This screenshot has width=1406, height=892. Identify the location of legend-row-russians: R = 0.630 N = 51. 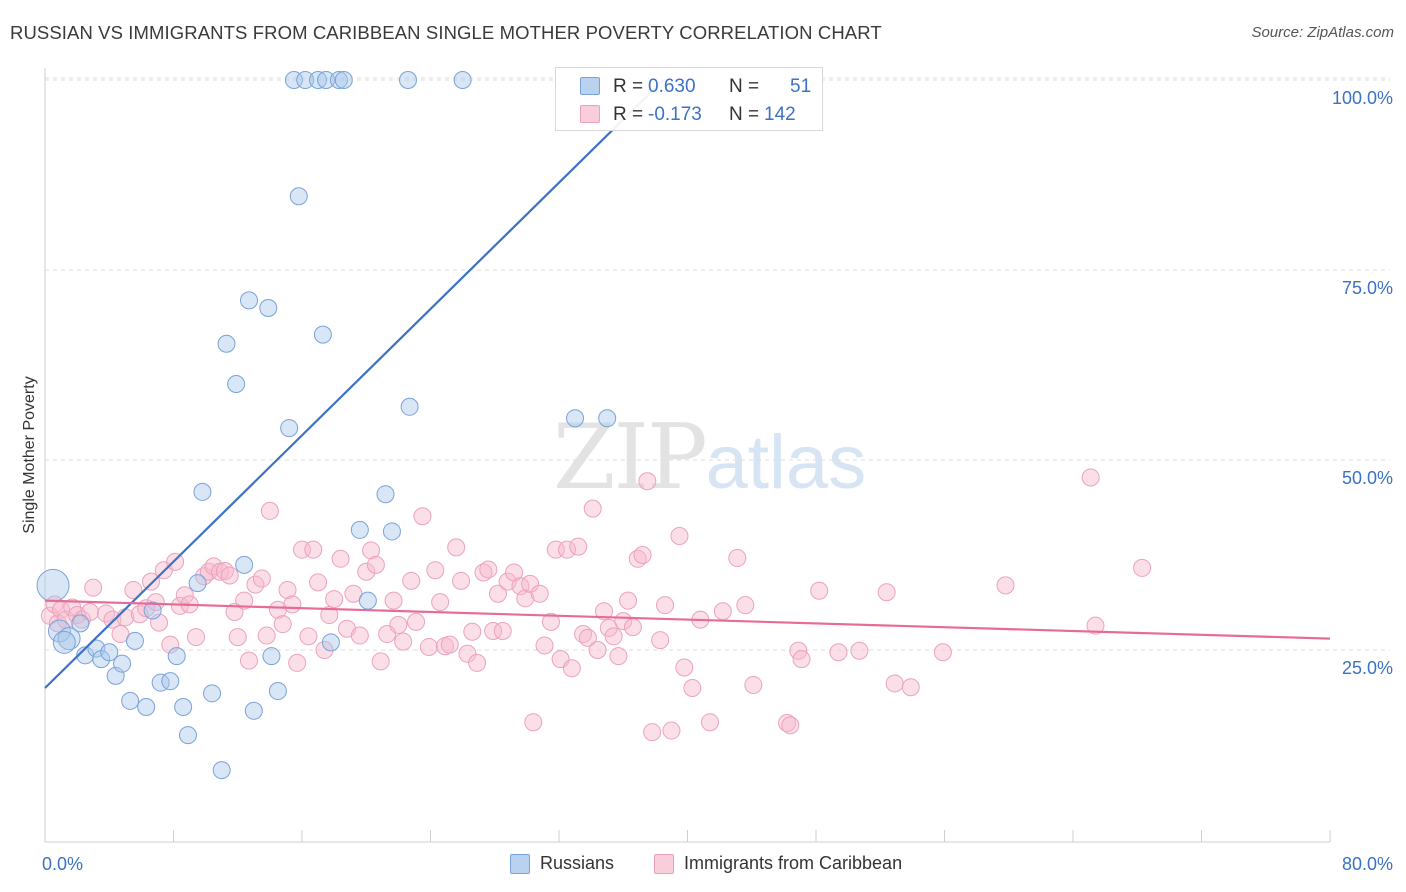
(689, 87).